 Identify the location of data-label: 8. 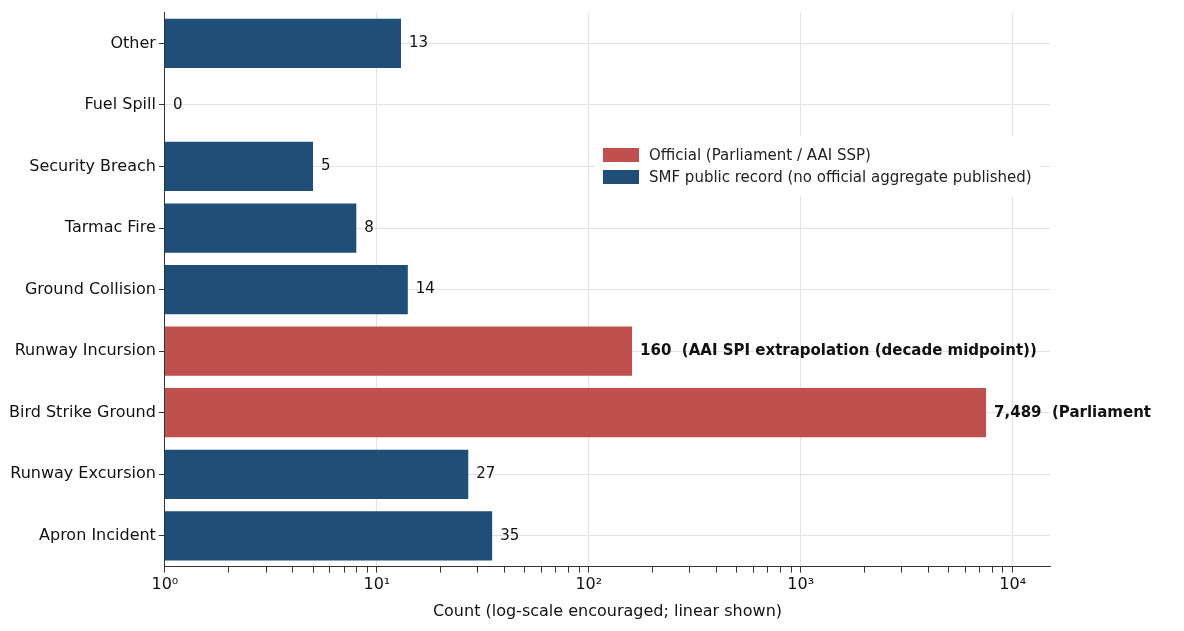
(369, 226).